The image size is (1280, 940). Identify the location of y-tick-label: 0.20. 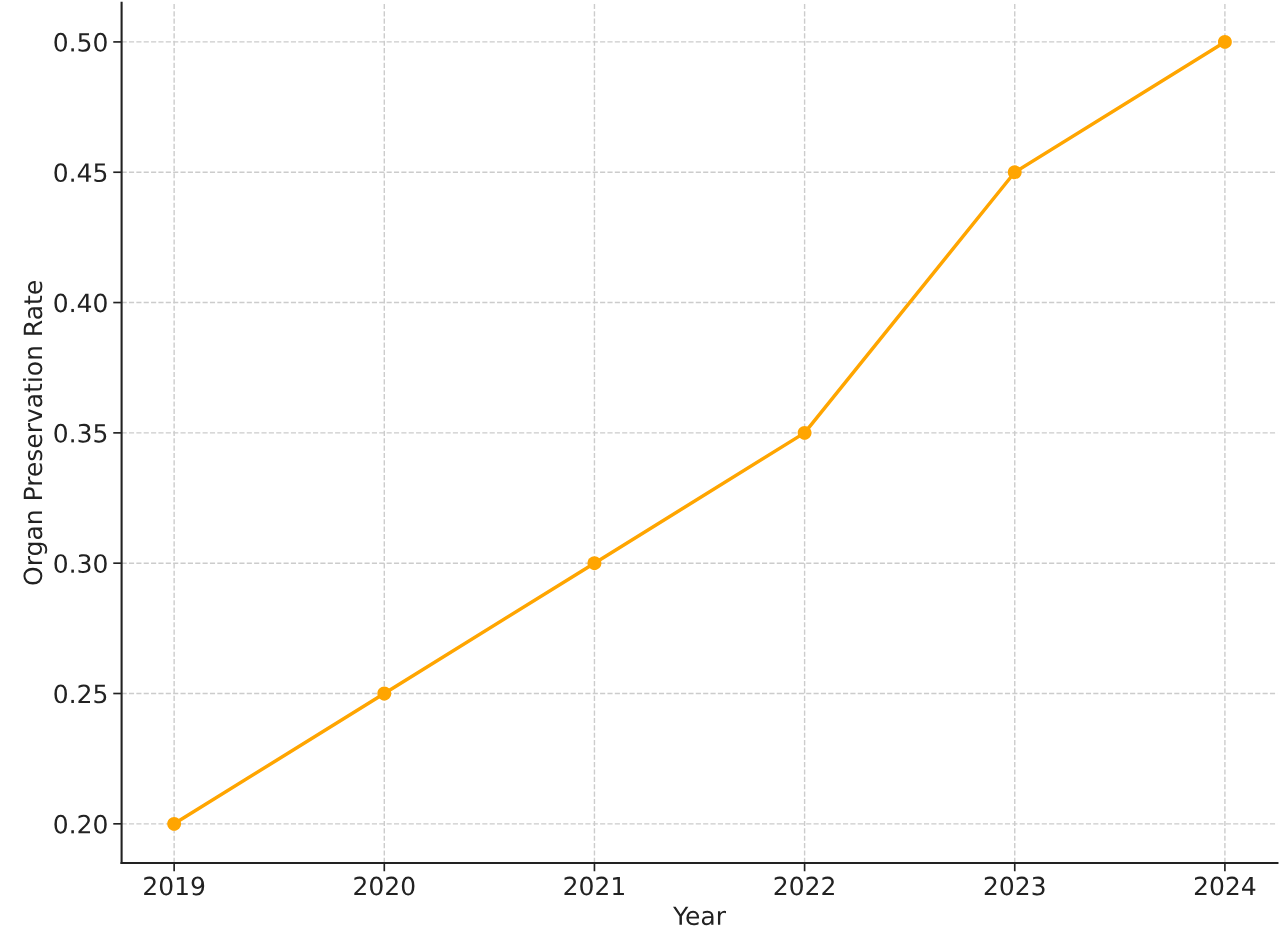
(80, 824).